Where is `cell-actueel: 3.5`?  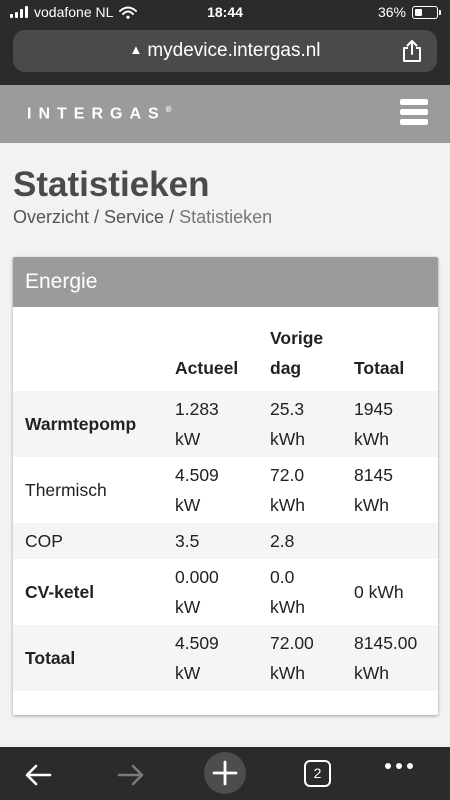
cell-actueel: 3.5 is located at coordinates (222, 541).